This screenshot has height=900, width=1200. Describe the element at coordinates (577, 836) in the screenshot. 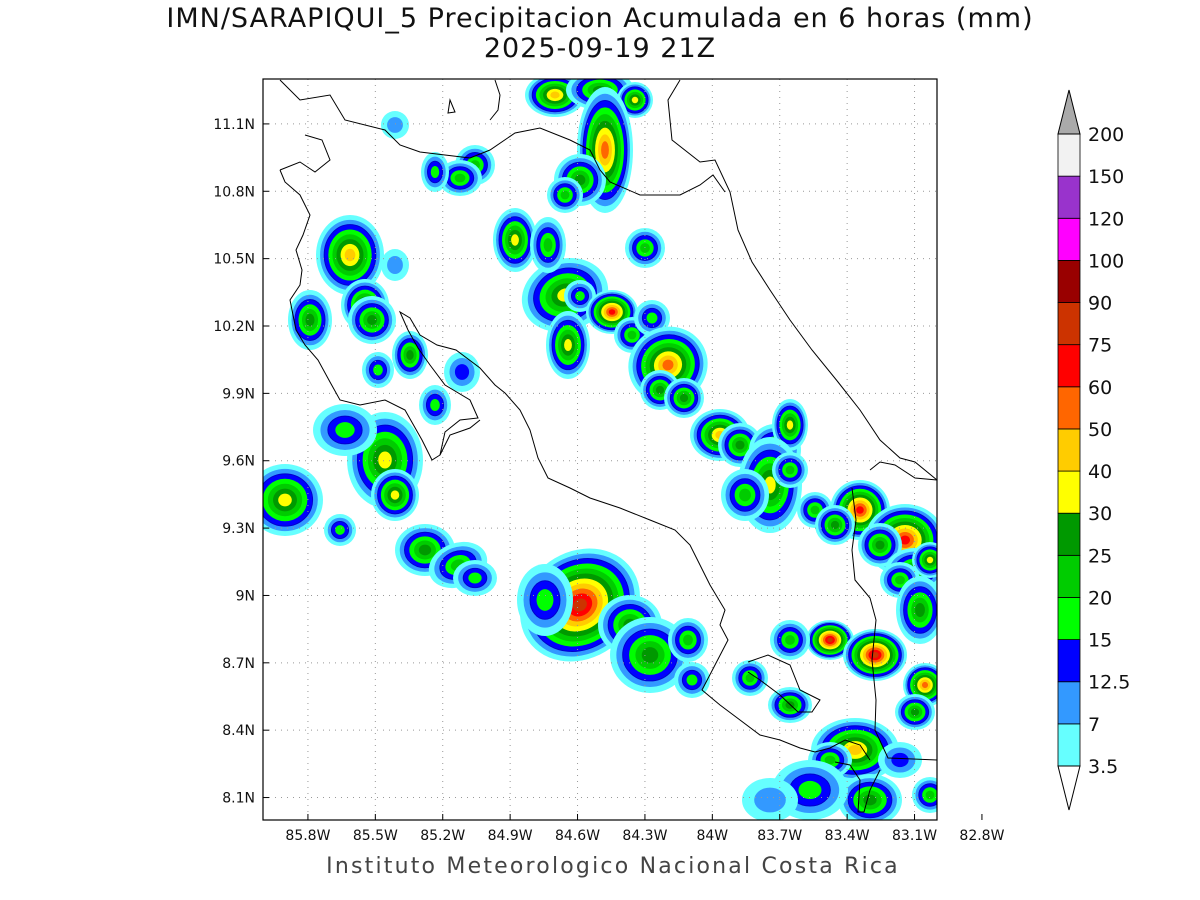

I see `lon-tick-label: 84.6W` at that location.